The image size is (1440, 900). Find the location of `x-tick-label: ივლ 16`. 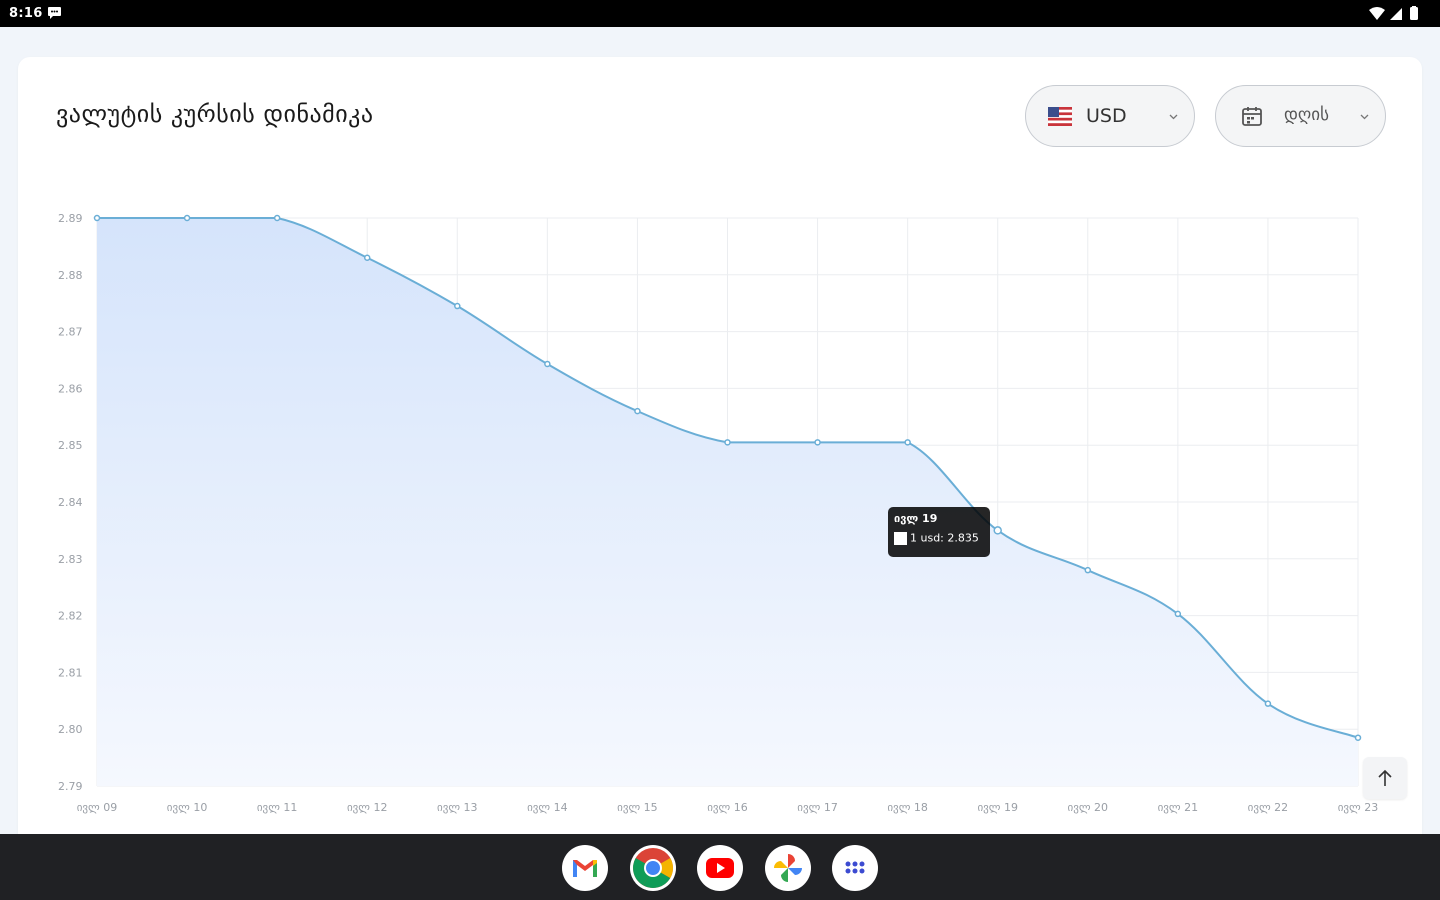

x-tick-label: ივლ 16 is located at coordinates (727, 807).